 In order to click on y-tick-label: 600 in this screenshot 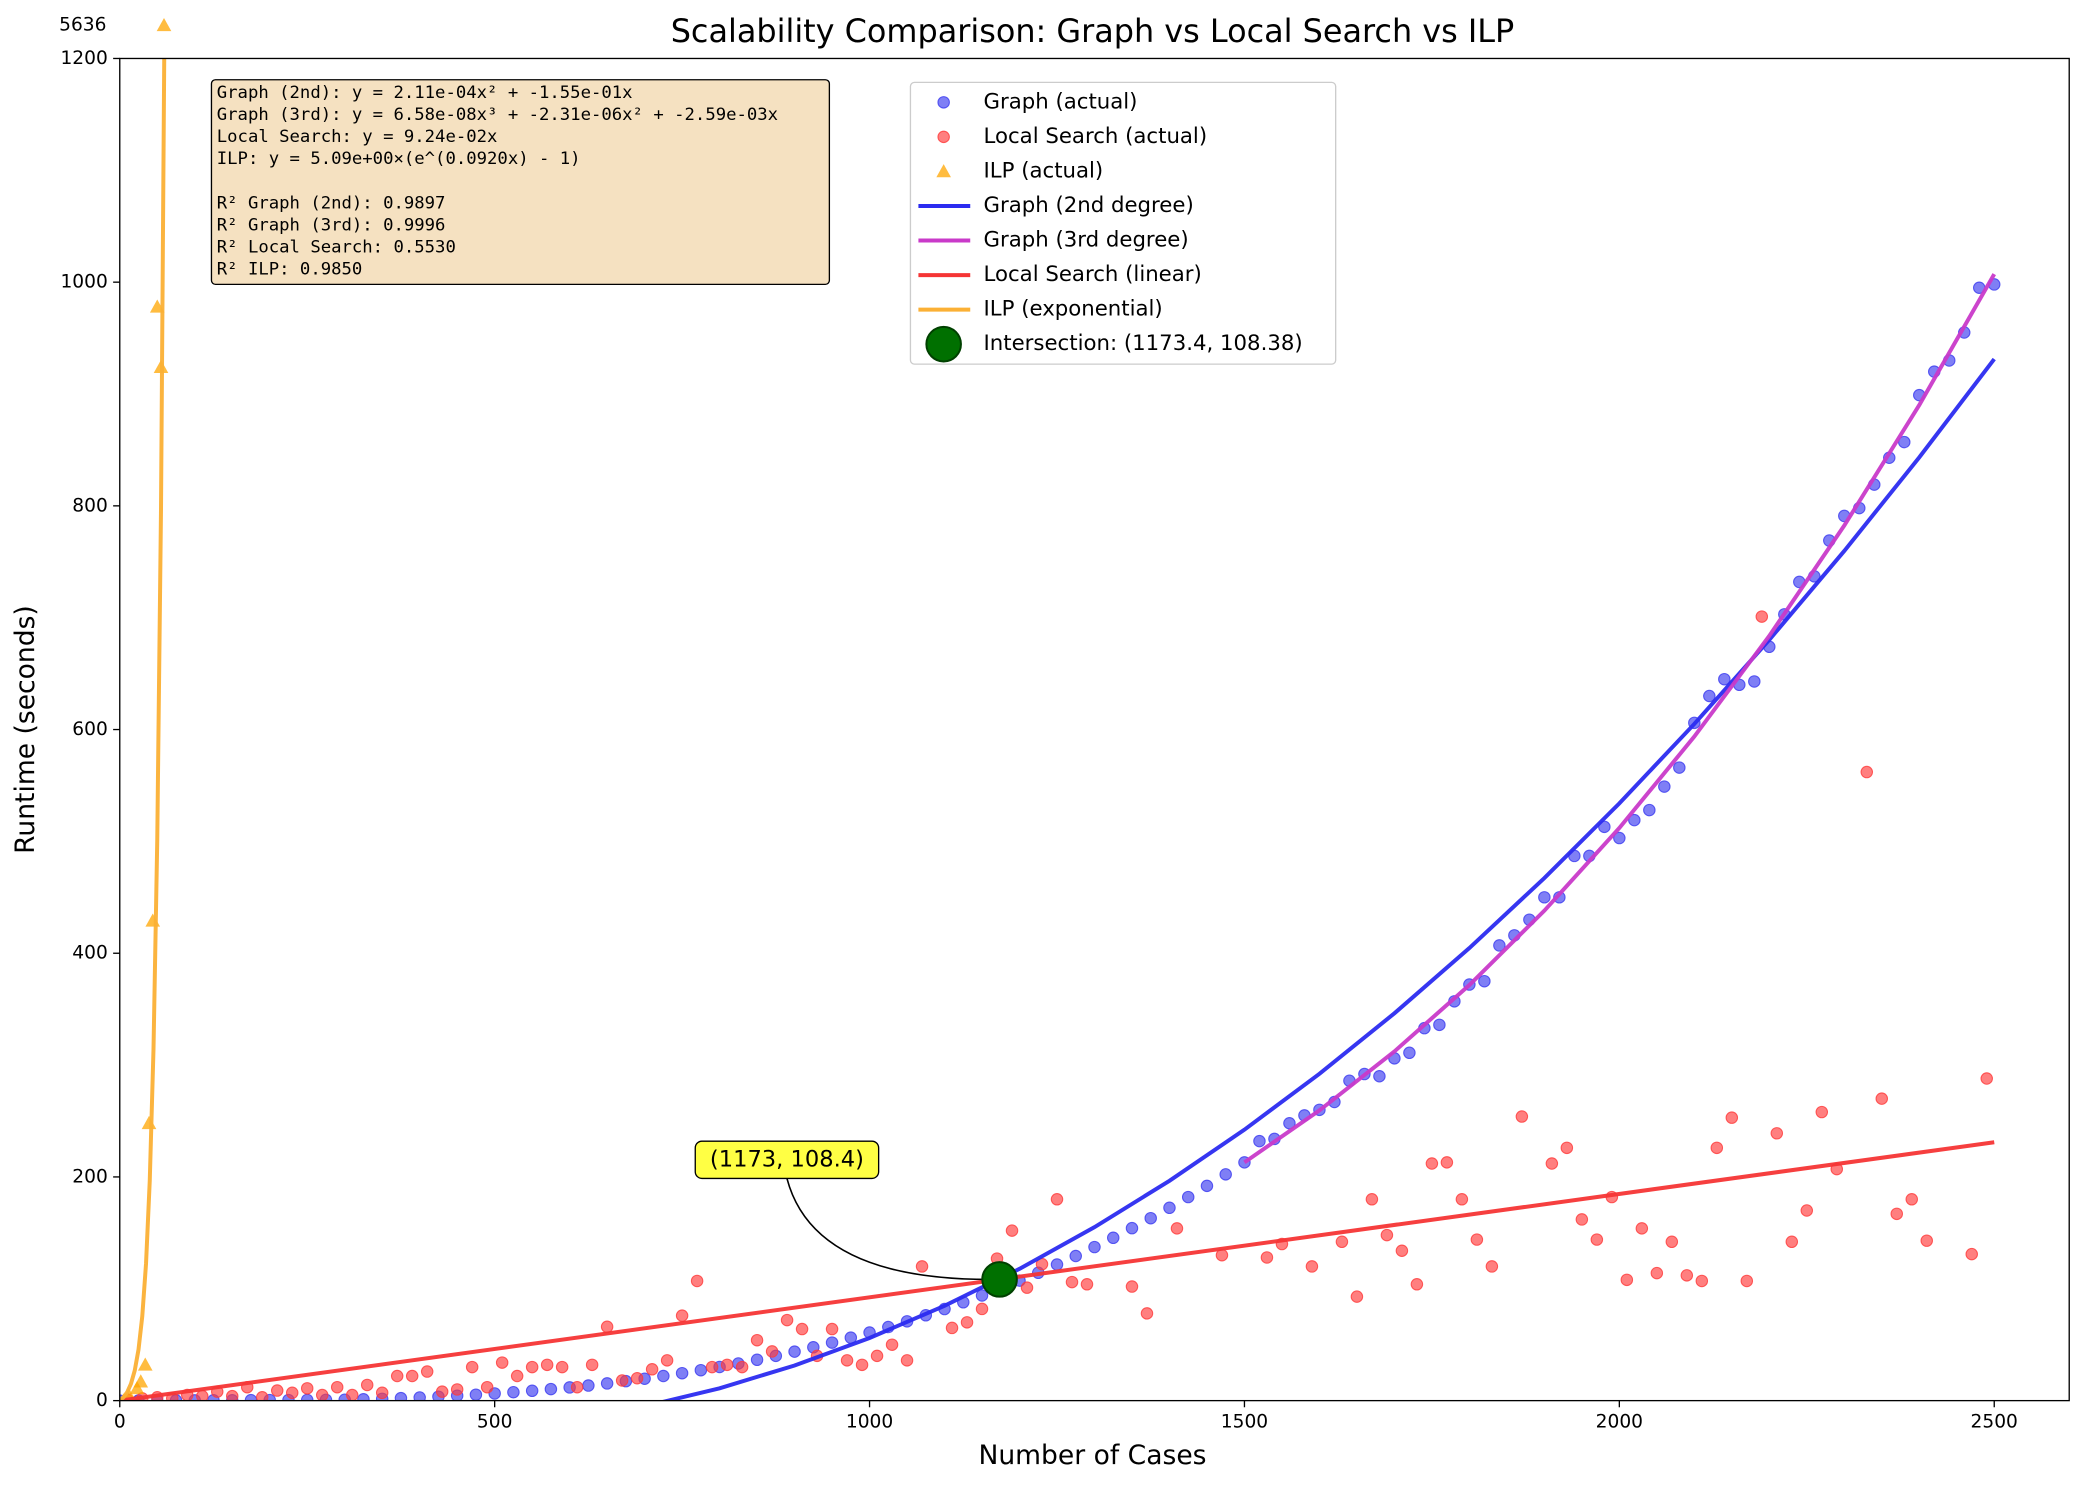, I will do `click(90, 729)`.